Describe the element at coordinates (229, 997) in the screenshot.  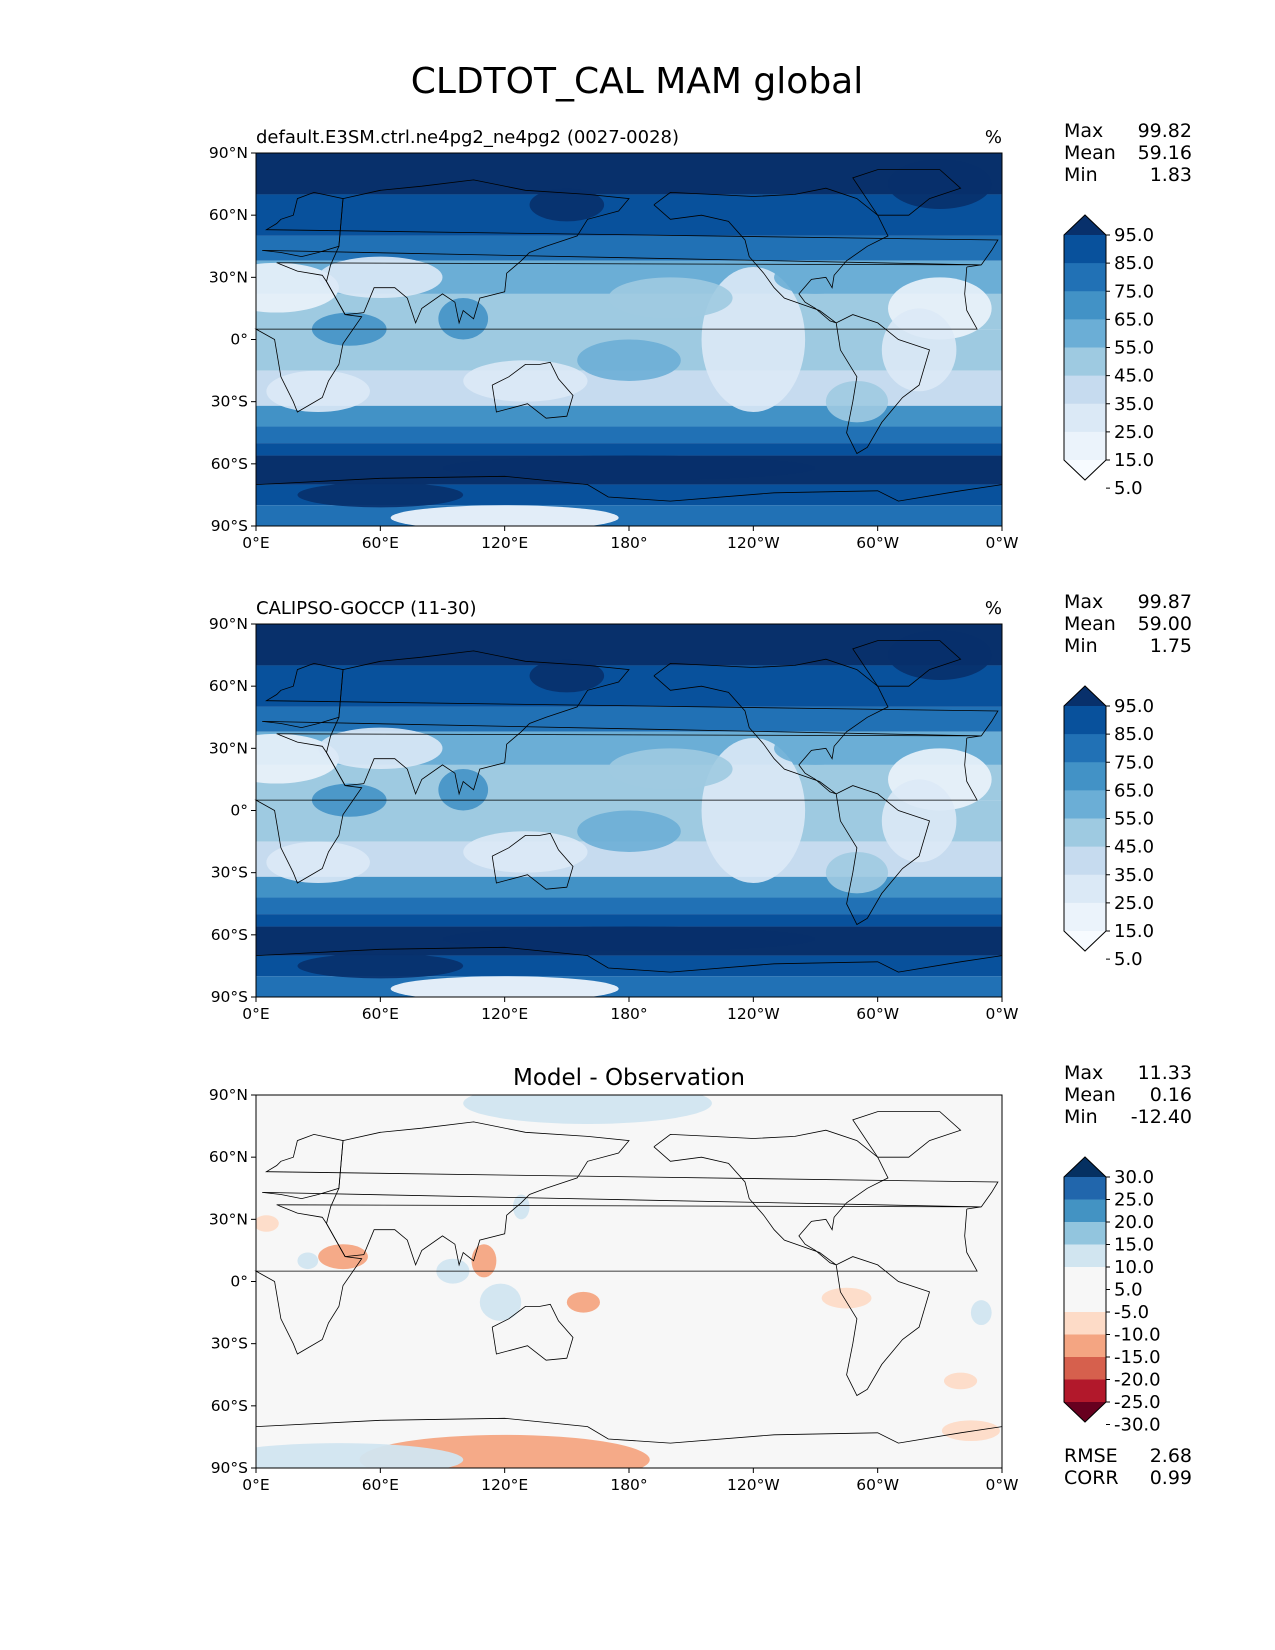
I see `y-tick-label: 90°S` at that location.